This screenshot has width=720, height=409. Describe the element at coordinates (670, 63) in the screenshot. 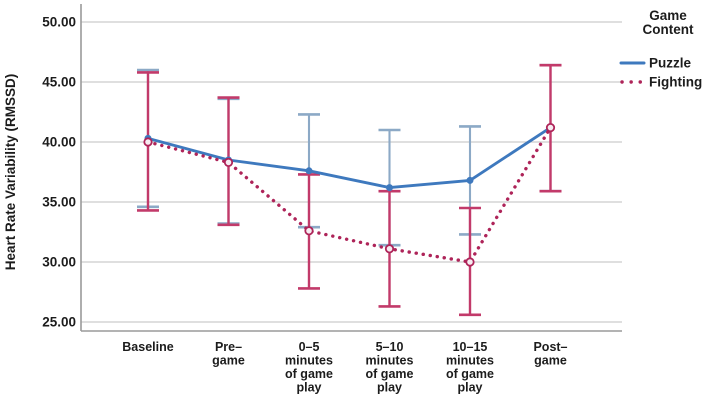

I see `legend-label-puzzle: Puzzle` at that location.